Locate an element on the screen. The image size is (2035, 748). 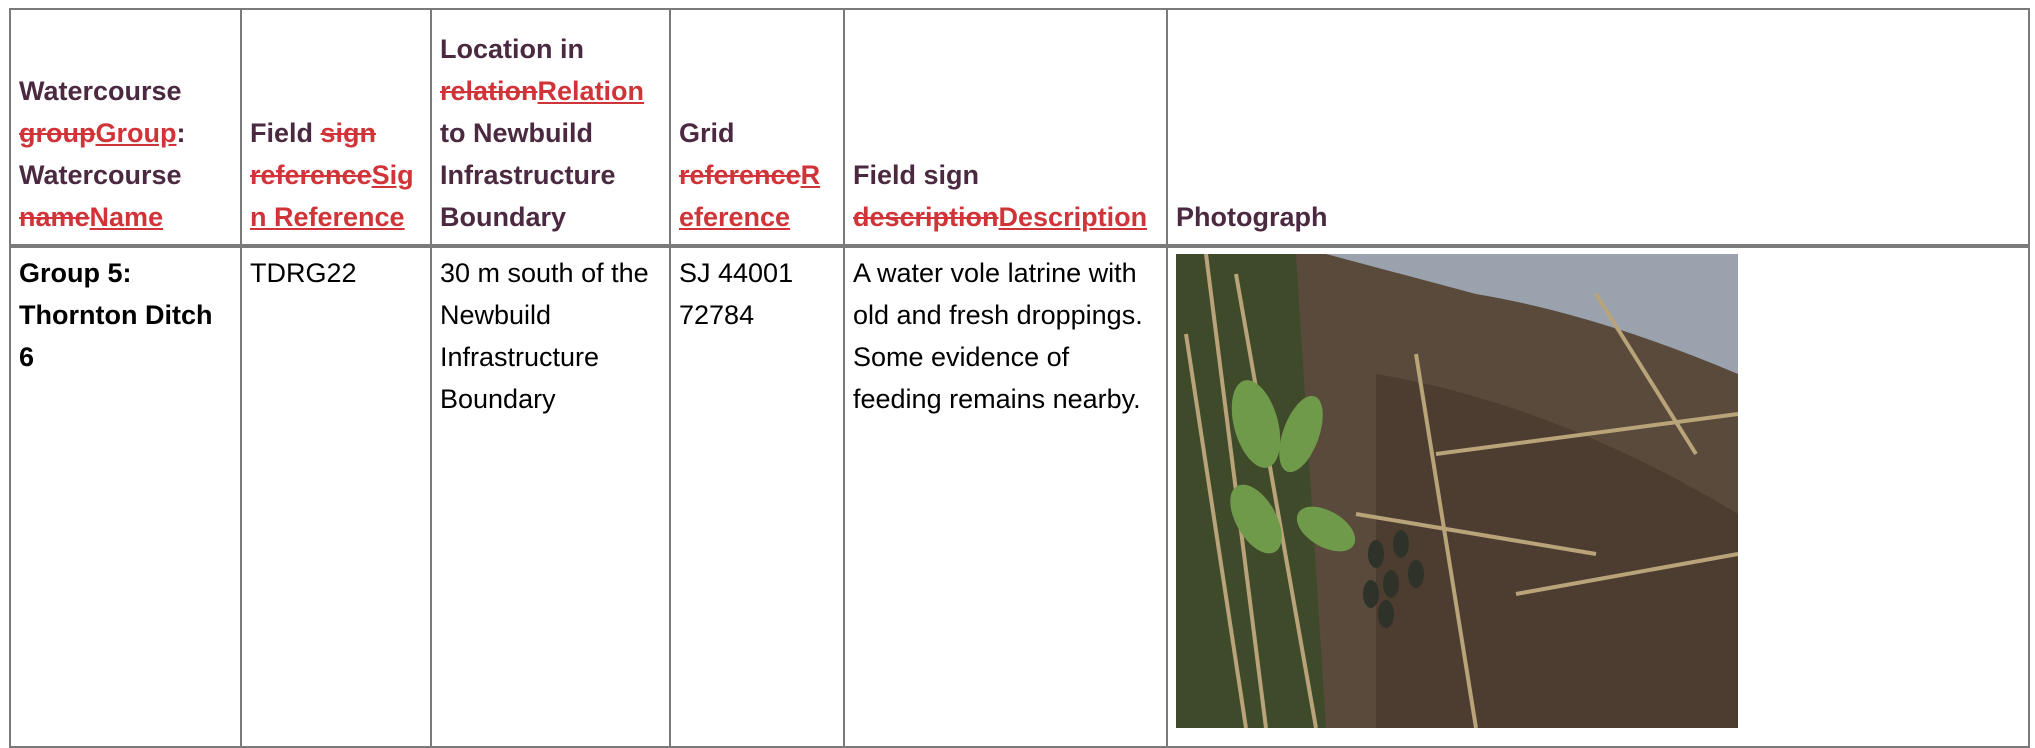
deleted-text: sign reference is located at coordinates (313, 154).